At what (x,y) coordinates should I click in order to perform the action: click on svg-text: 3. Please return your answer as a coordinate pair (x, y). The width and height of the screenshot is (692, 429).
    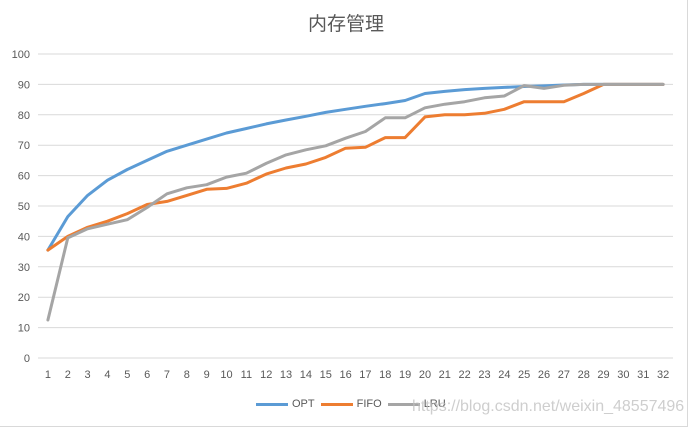
    Looking at the image, I should click on (88, 375).